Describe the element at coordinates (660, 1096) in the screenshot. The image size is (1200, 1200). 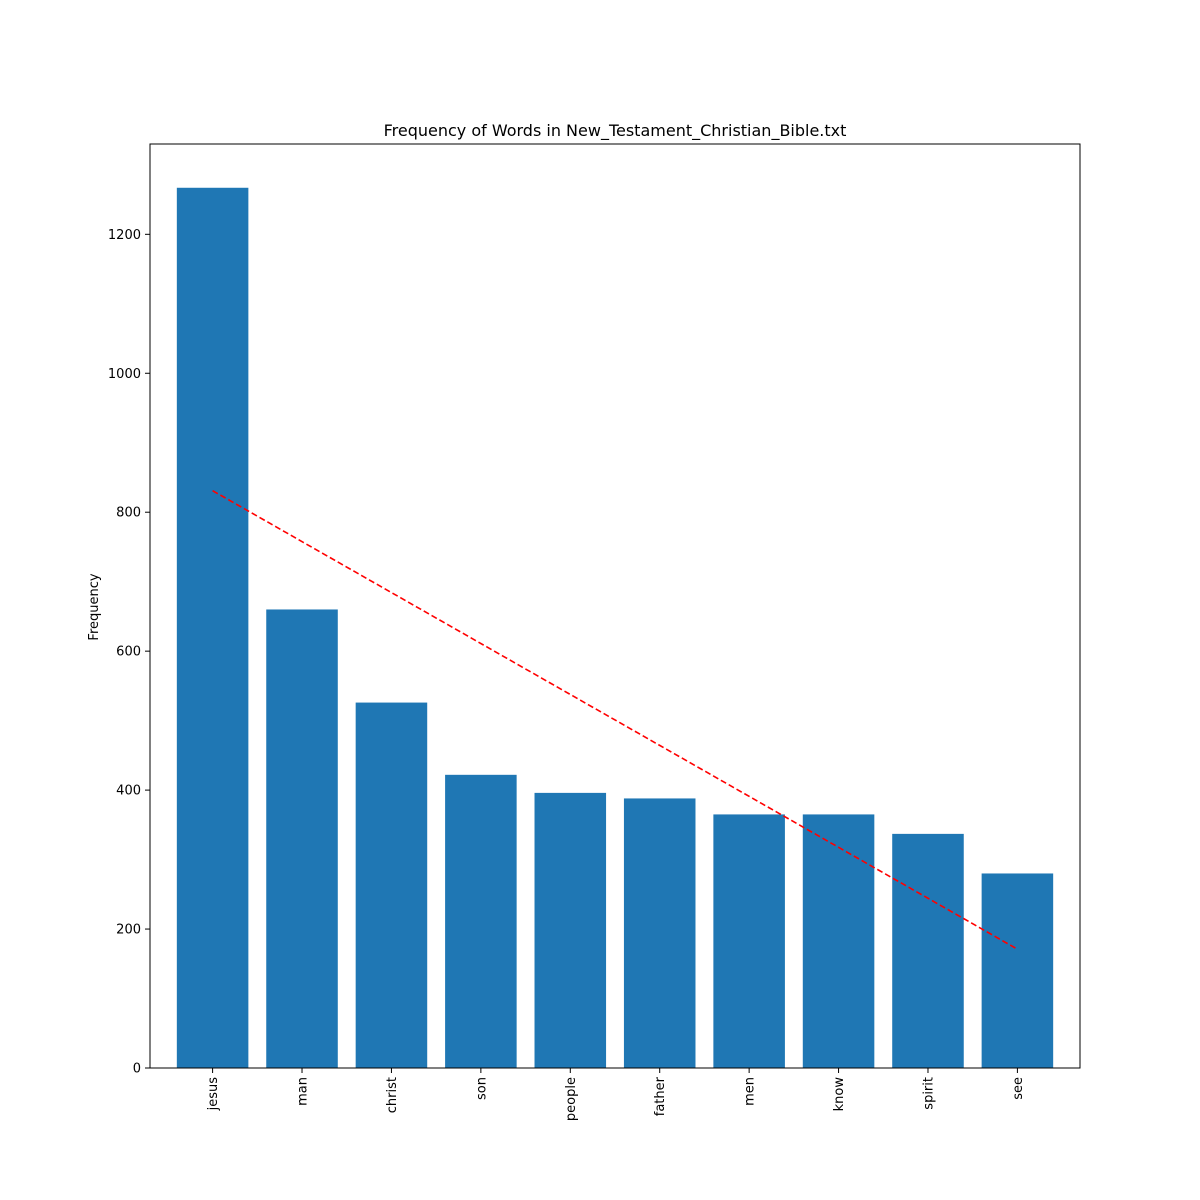
I see `x-tick-label-father: father` at that location.